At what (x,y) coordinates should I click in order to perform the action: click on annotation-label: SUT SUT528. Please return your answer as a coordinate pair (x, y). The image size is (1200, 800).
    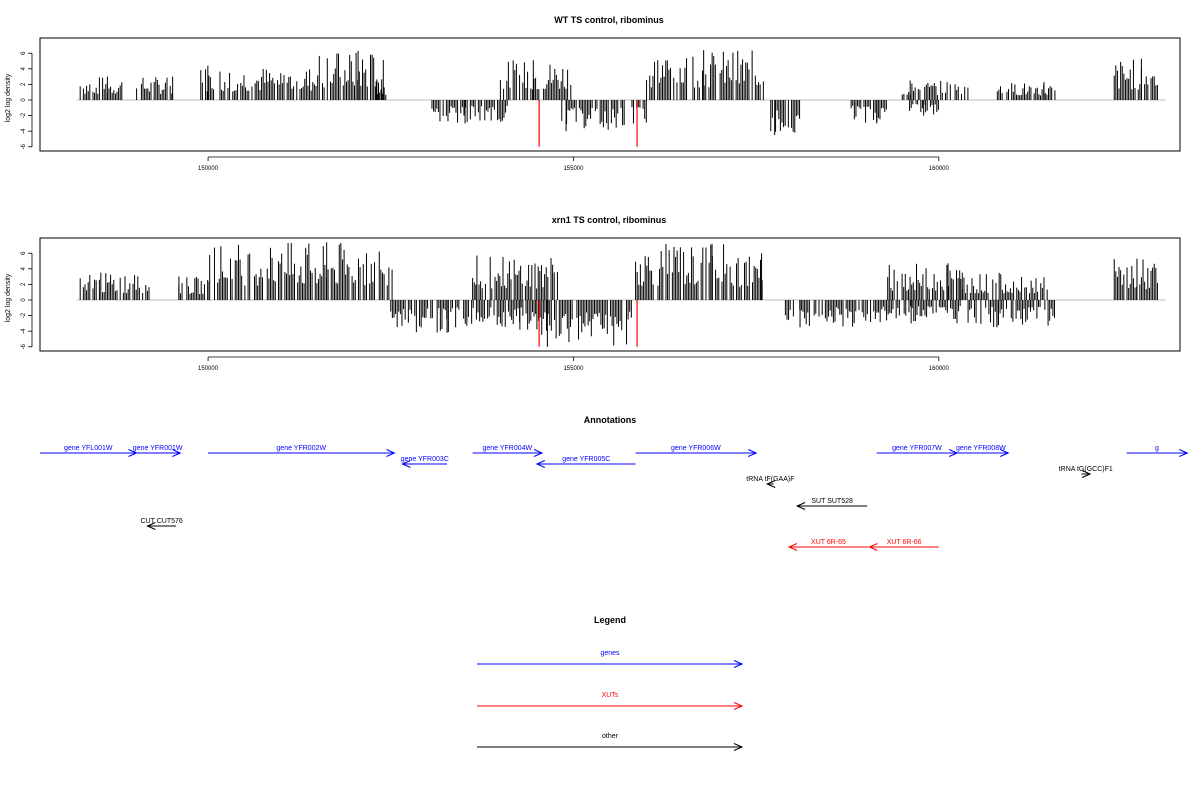
    Looking at the image, I should click on (832, 501).